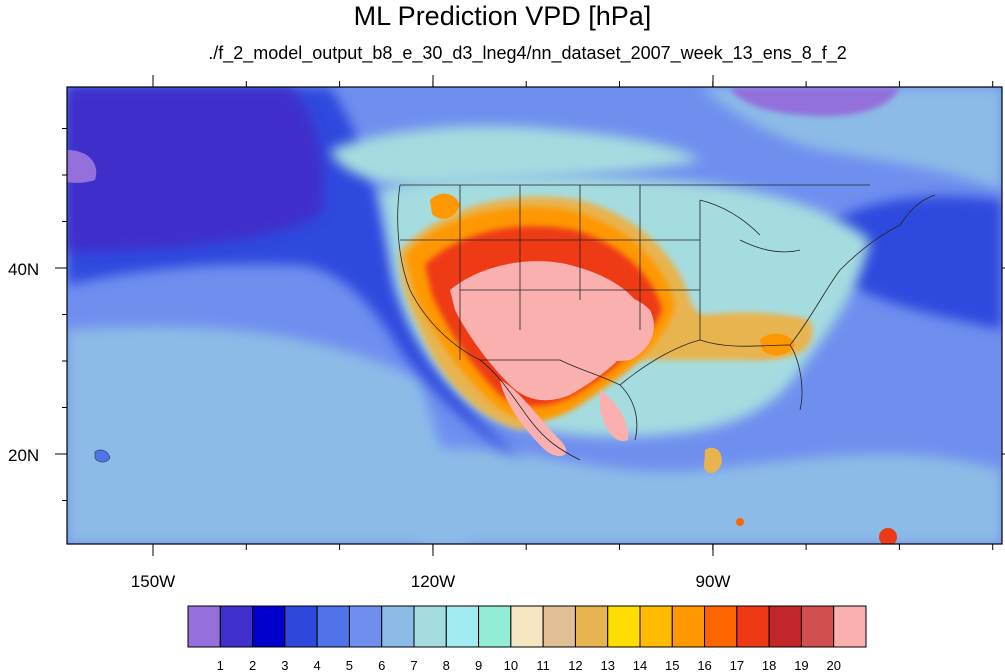 The image size is (1005, 672). Describe the element at coordinates (153, 581) in the screenshot. I see `lon-label-150w: 150W` at that location.